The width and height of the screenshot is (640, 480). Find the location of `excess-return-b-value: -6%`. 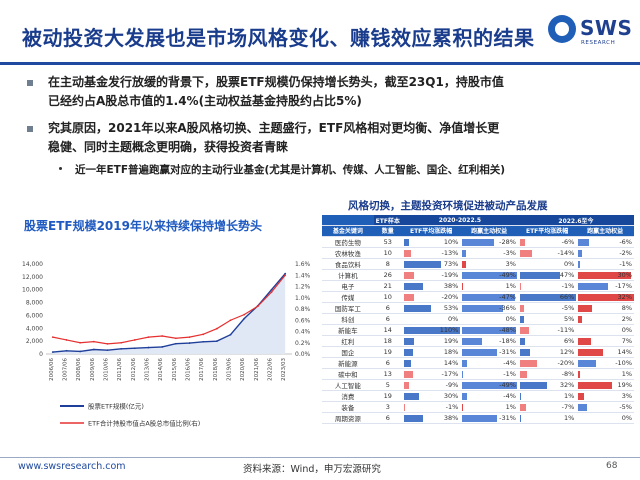

excess-return-b-value: -6% is located at coordinates (625, 241).